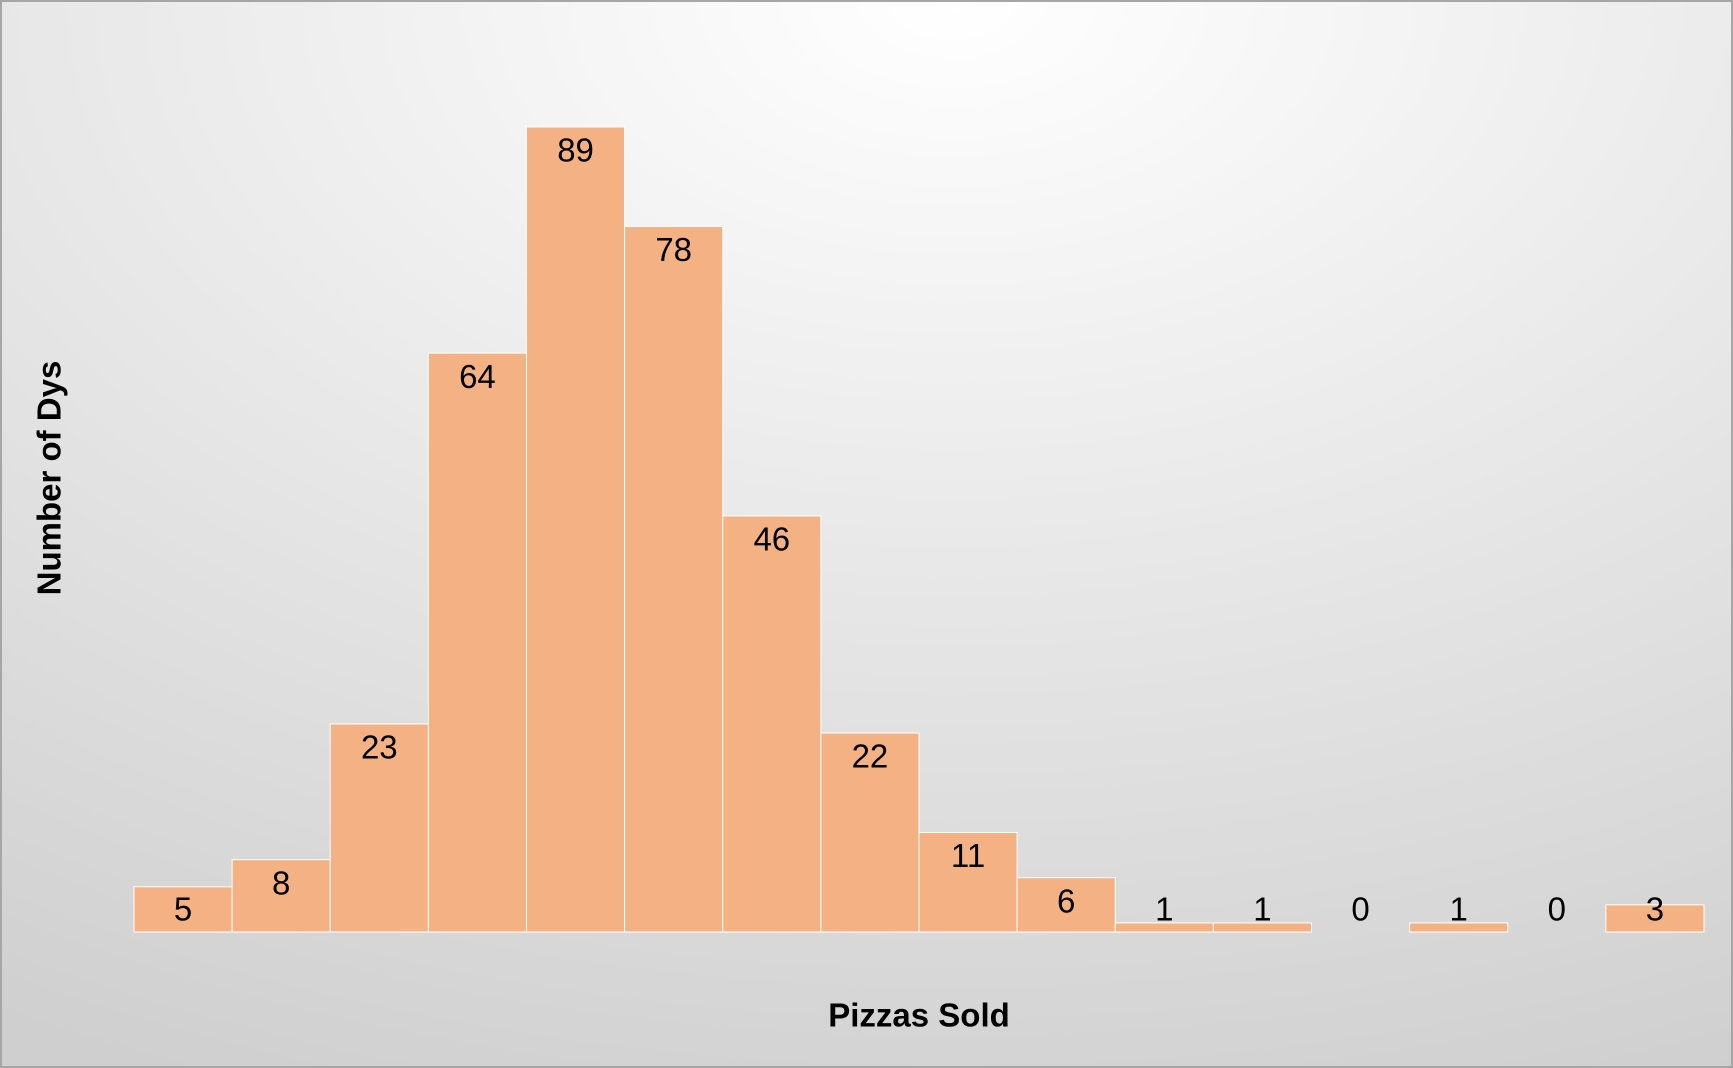  What do you see at coordinates (919, 1015) in the screenshot?
I see `x-axis-title: Pizzas Sold` at bounding box center [919, 1015].